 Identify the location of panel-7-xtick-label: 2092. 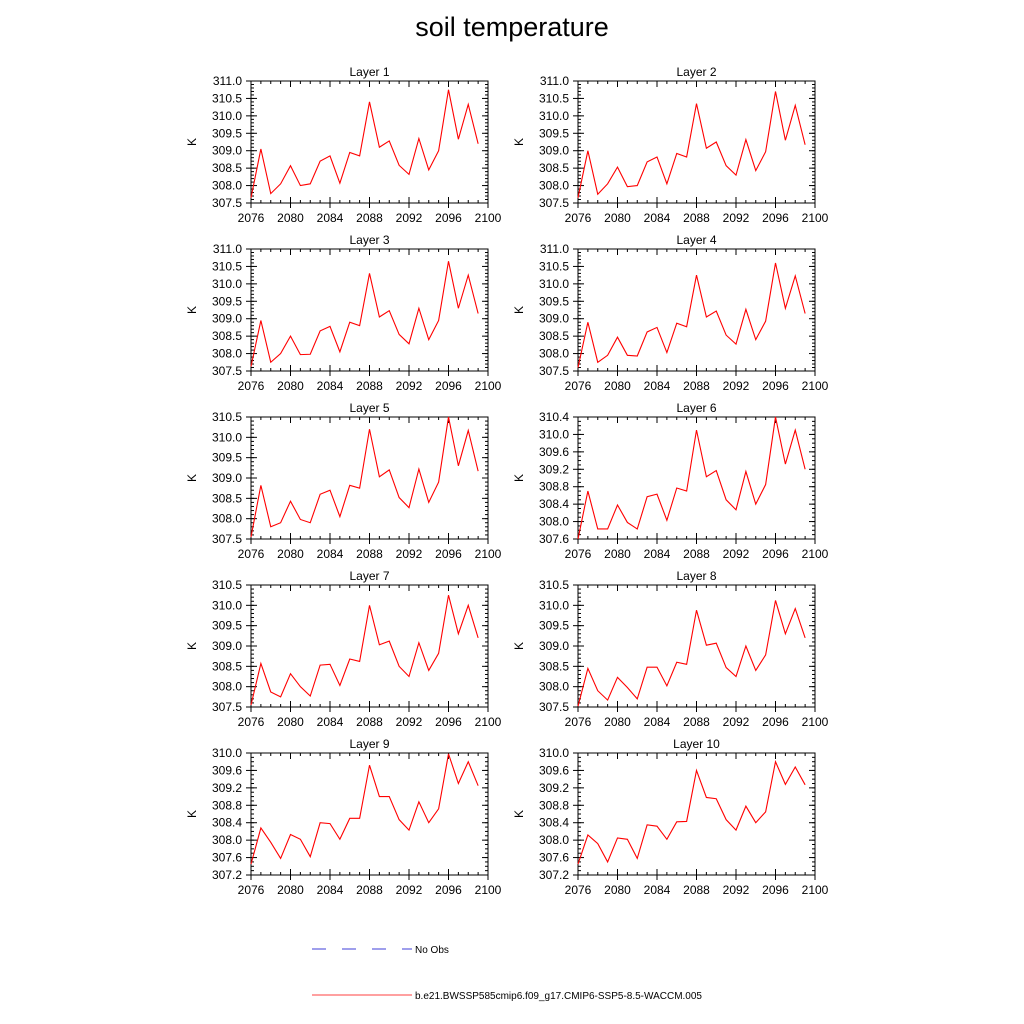
(409, 722).